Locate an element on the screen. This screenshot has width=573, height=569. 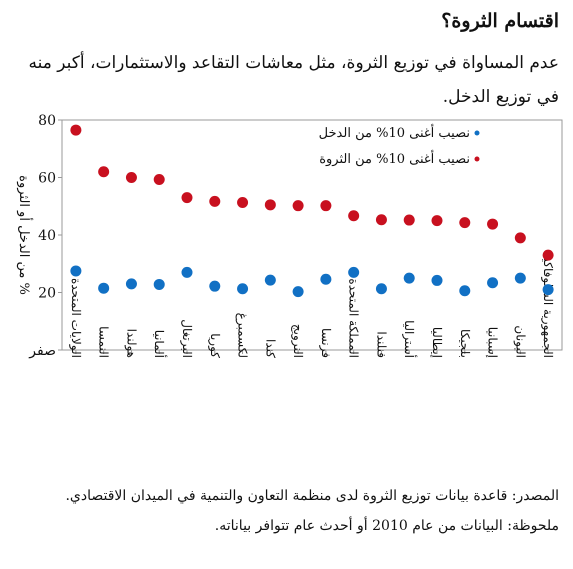
y-tick-label: 80 is located at coordinates (47, 121).